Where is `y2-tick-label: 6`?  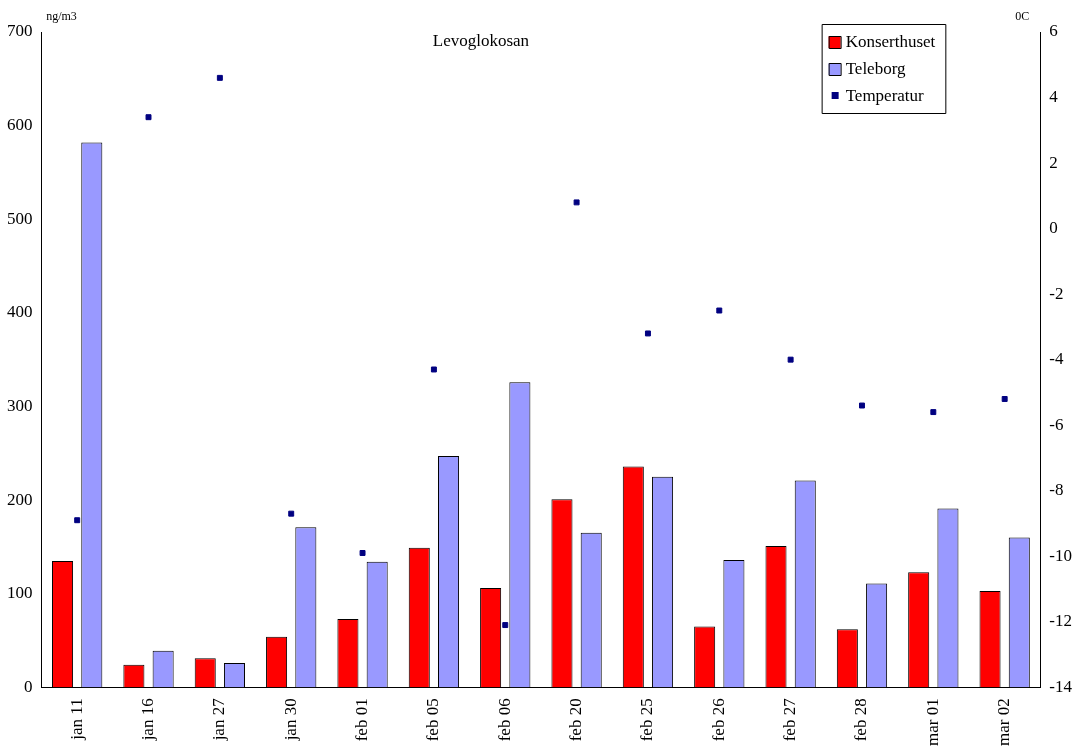
y2-tick-label: 6 is located at coordinates (1053, 31).